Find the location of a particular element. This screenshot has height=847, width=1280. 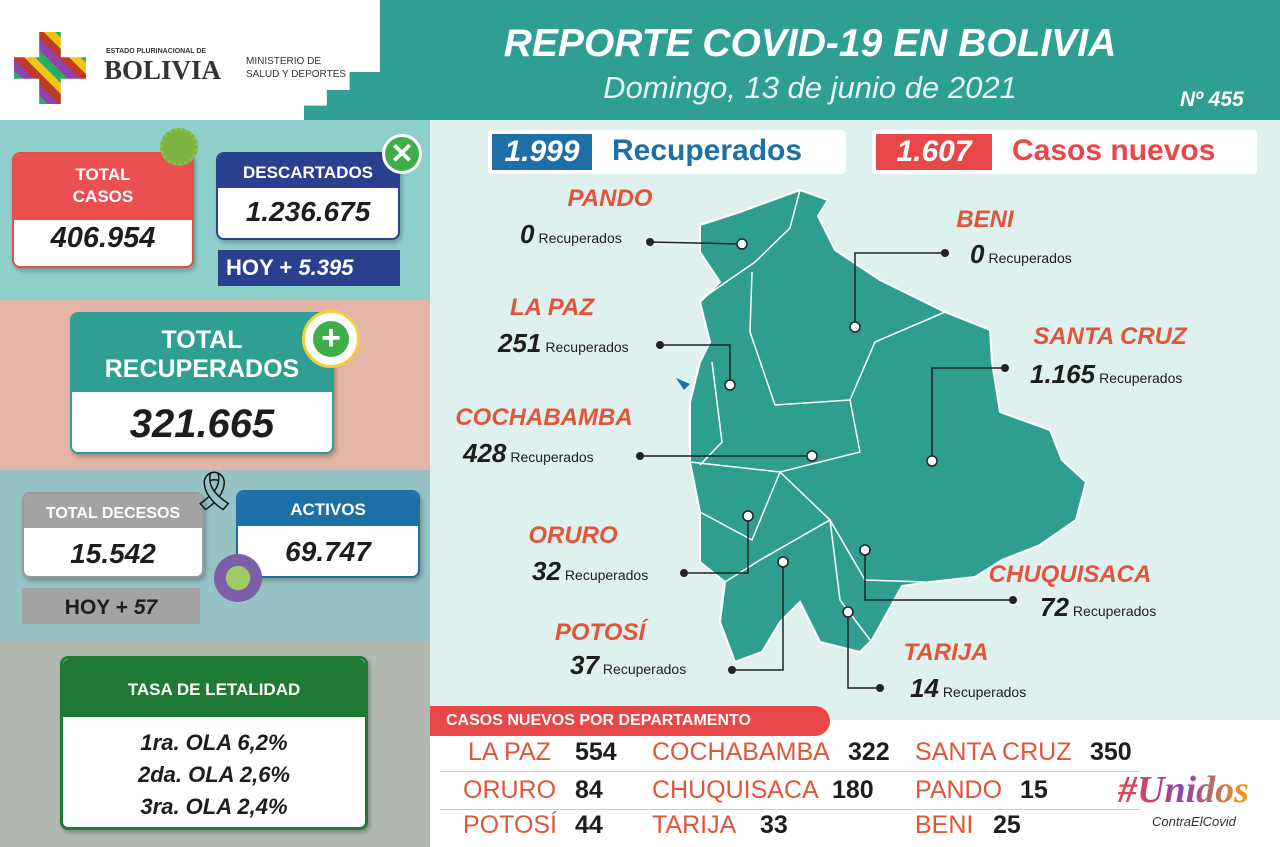

value: 1.236.675 is located at coordinates (308, 211).